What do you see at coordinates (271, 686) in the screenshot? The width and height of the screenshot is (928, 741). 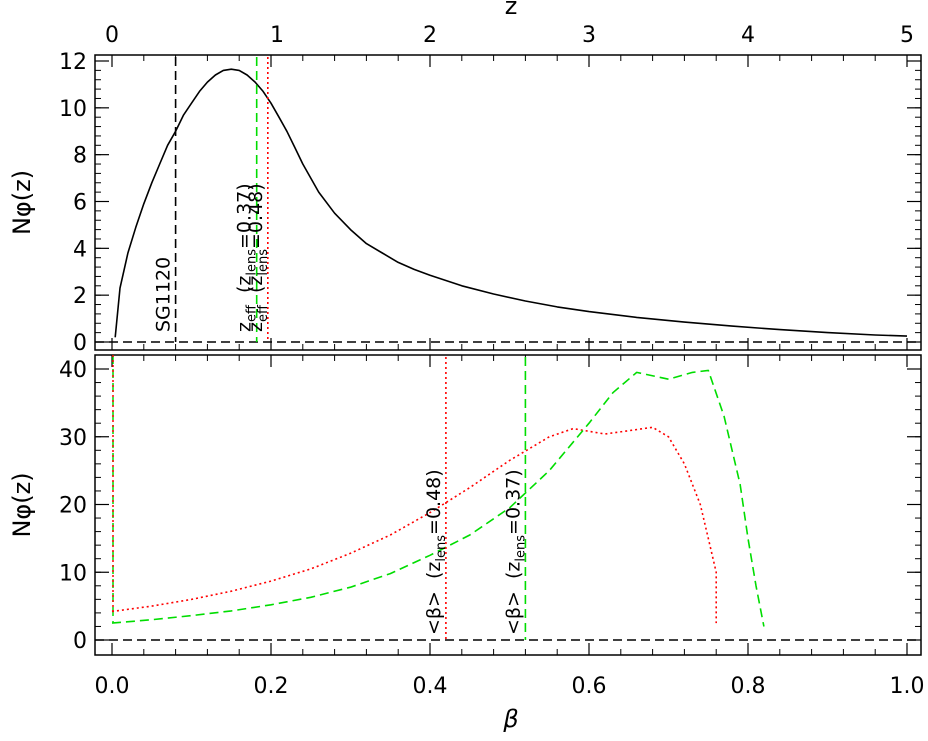 I see `bottom-x-tick-label: 0.2` at bounding box center [271, 686].